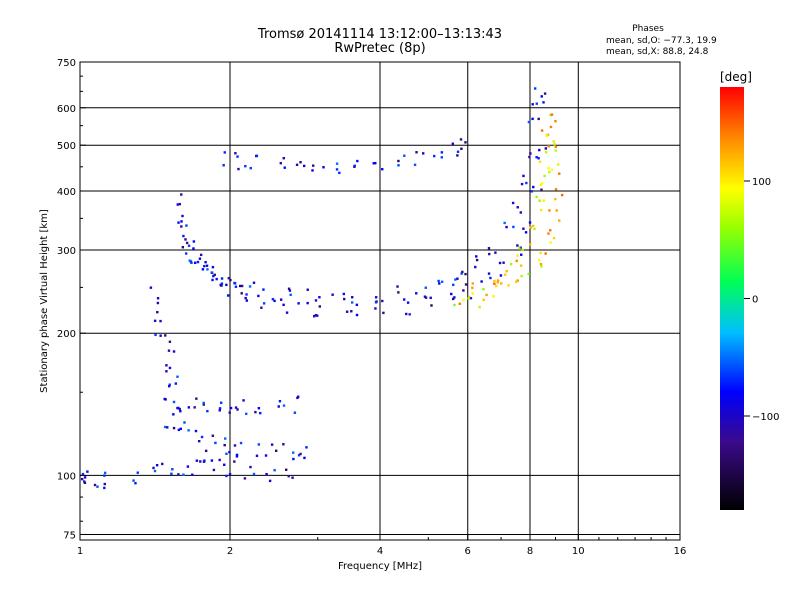 This screenshot has width=800, height=600. Describe the element at coordinates (66, 109) in the screenshot. I see `y-tick-label: 600` at that location.